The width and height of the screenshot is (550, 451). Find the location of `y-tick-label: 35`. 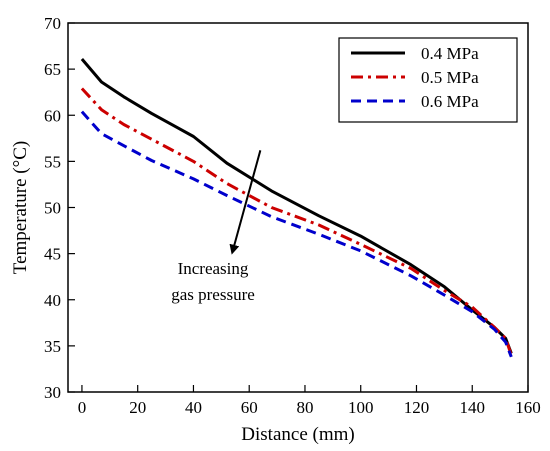

y-tick-label: 35 is located at coordinates (52, 346).